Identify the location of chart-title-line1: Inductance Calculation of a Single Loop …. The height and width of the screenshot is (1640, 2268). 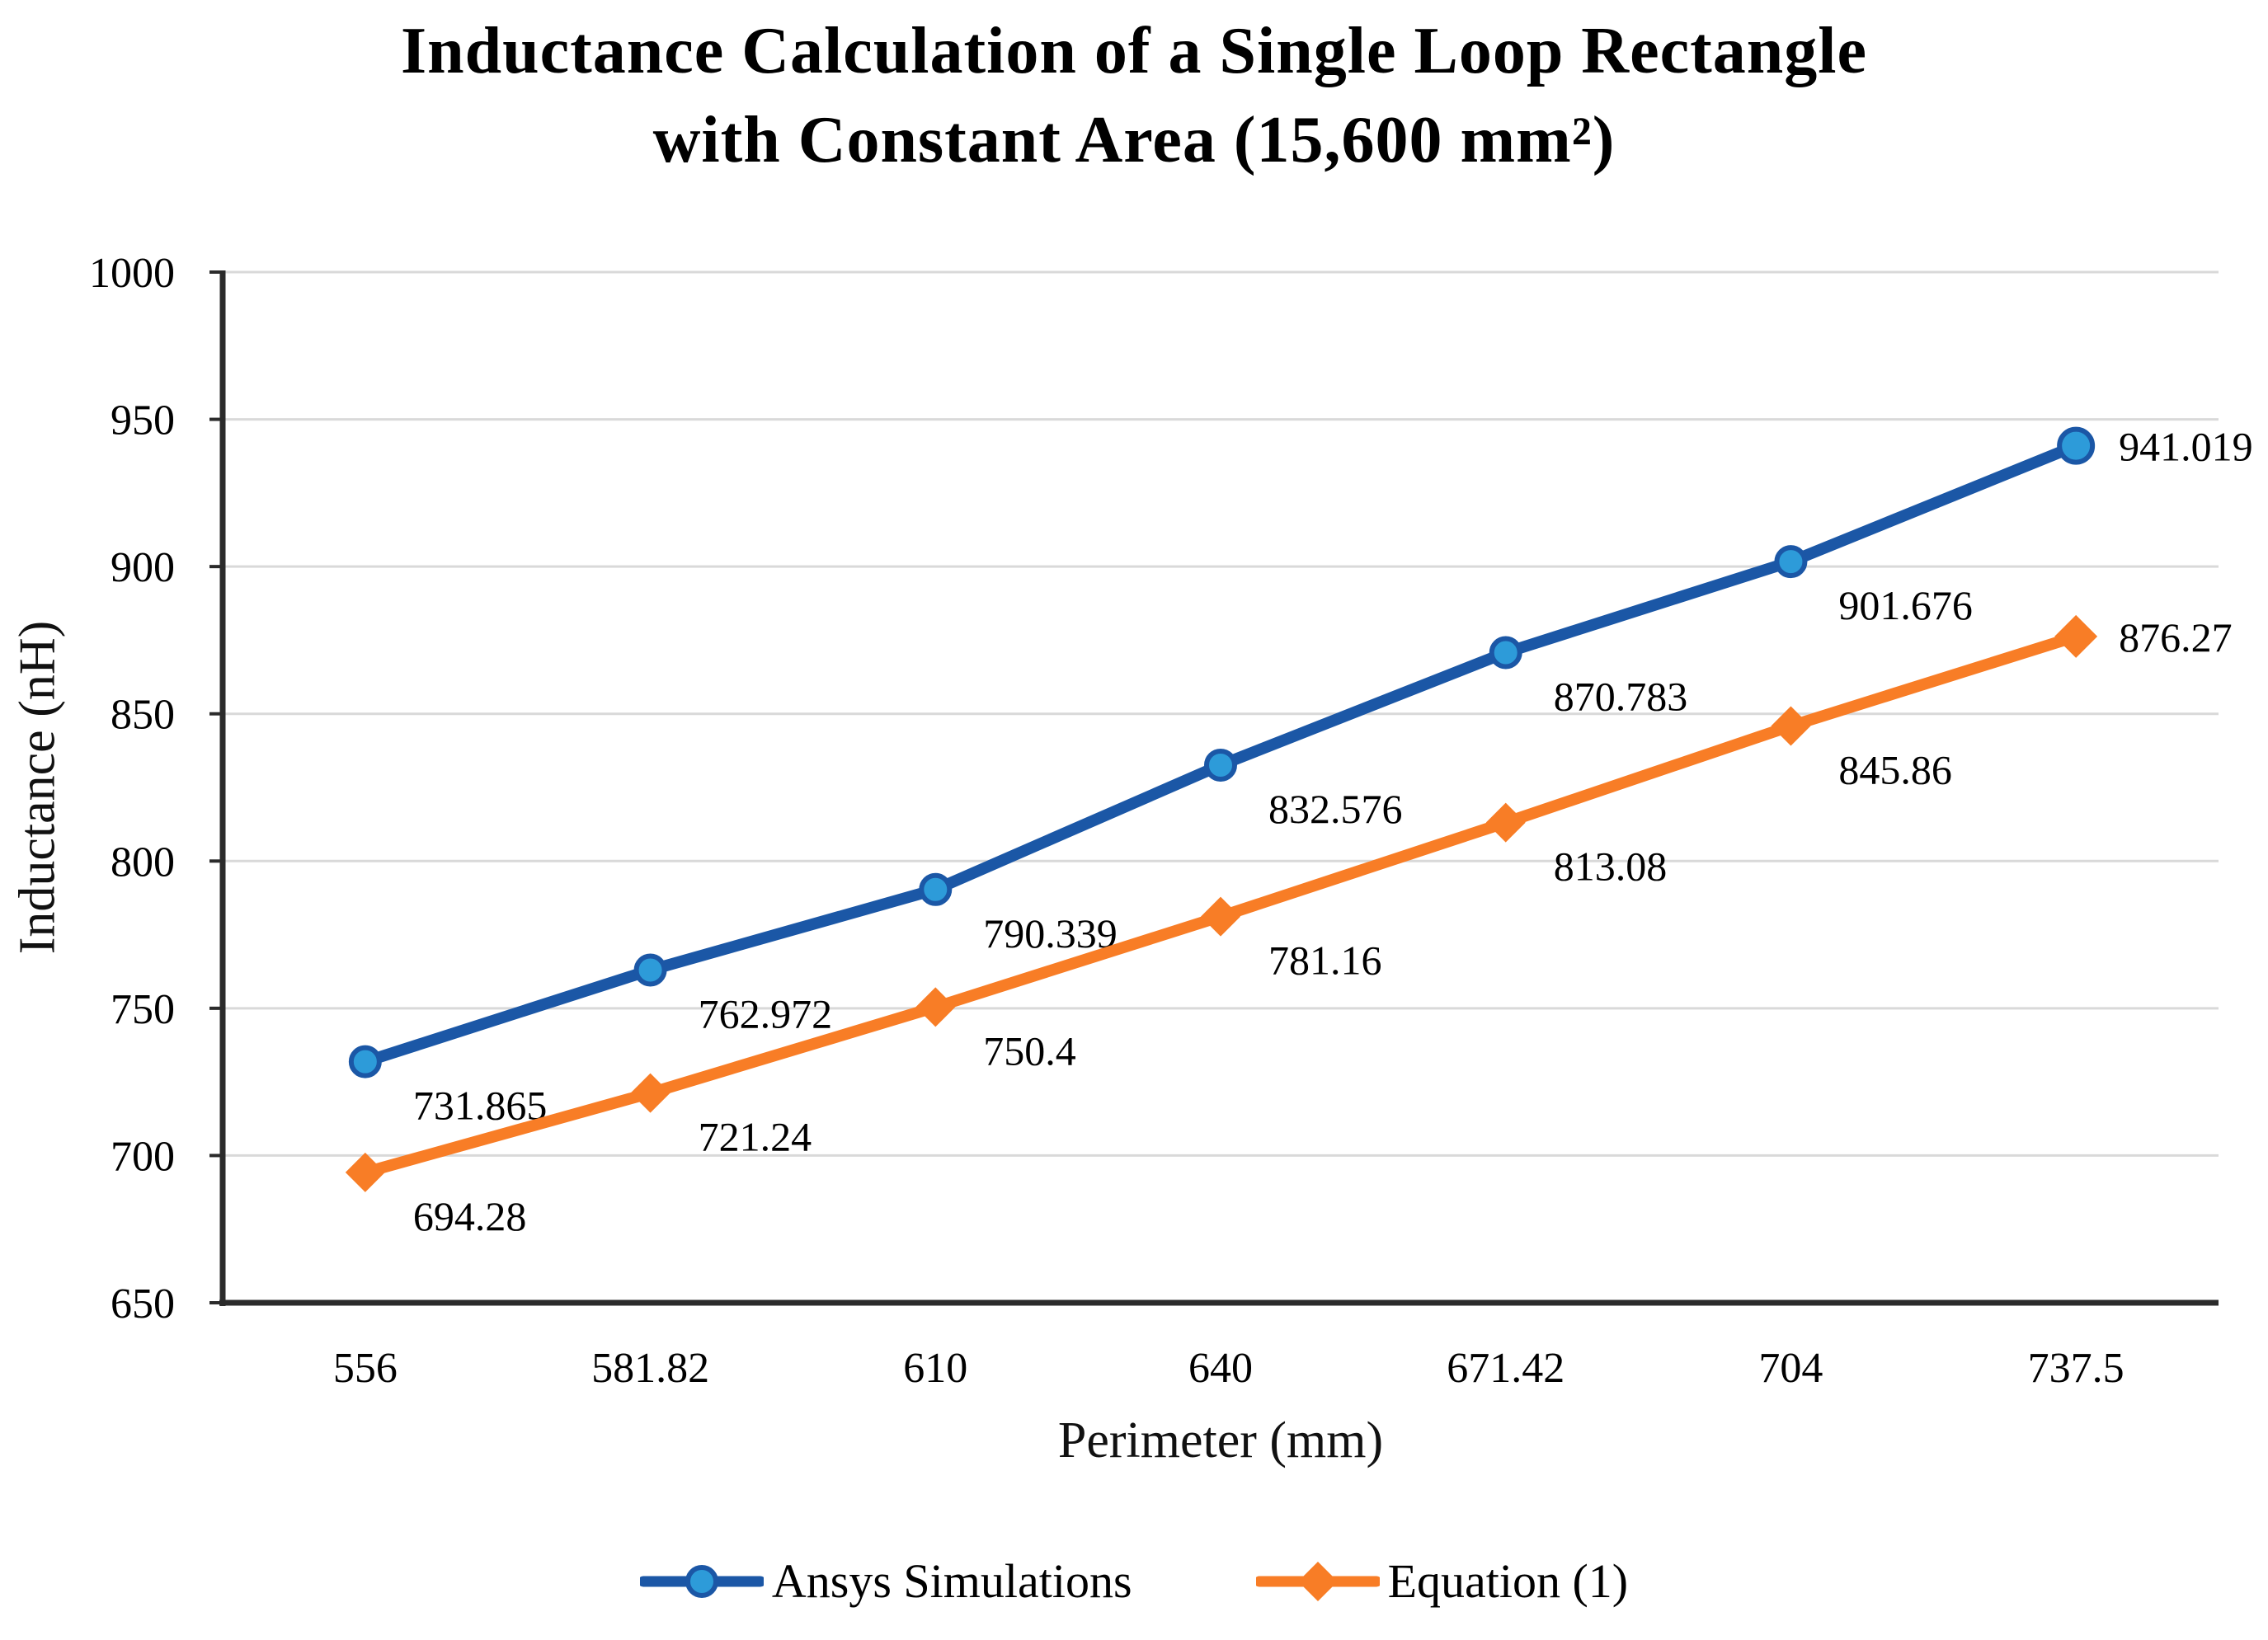
(1134, 51).